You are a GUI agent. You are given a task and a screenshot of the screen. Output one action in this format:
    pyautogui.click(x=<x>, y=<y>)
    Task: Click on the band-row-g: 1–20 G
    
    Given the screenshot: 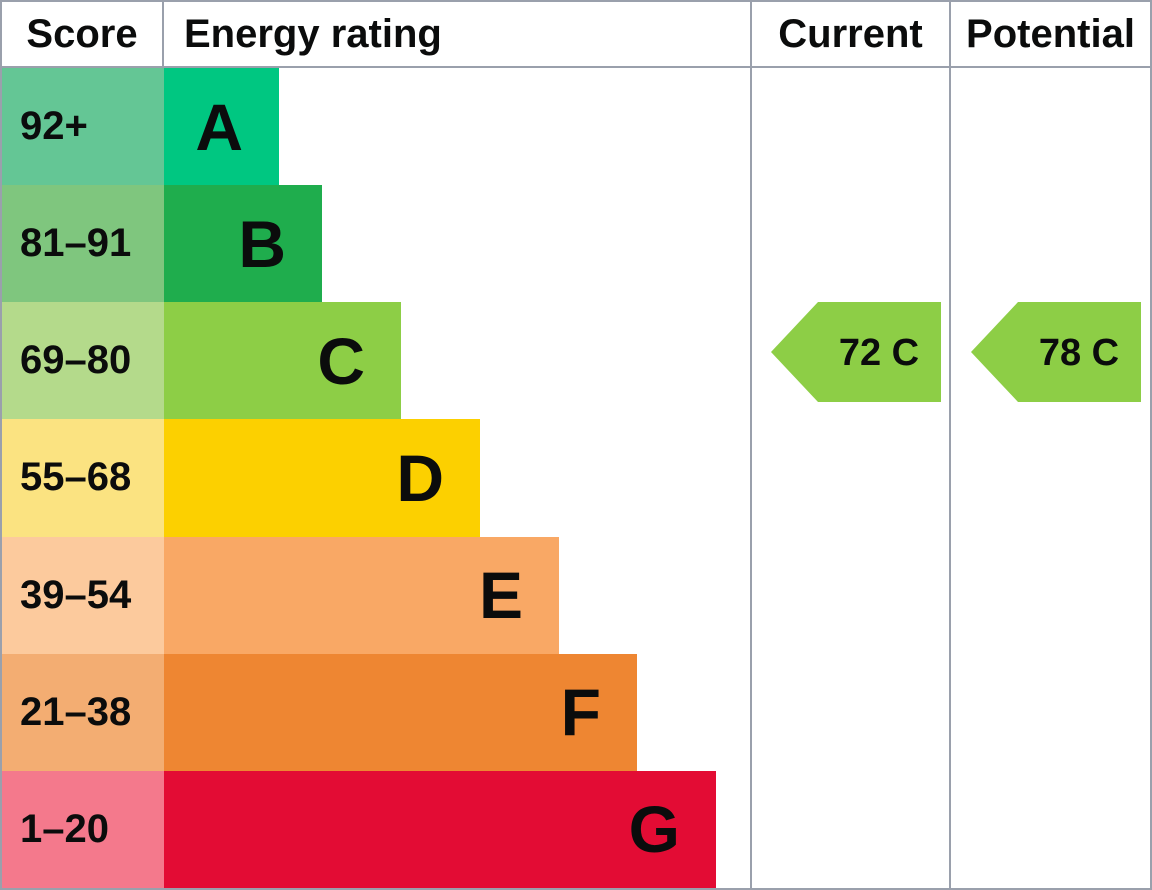 What is the action you would take?
    pyautogui.click(x=376, y=829)
    